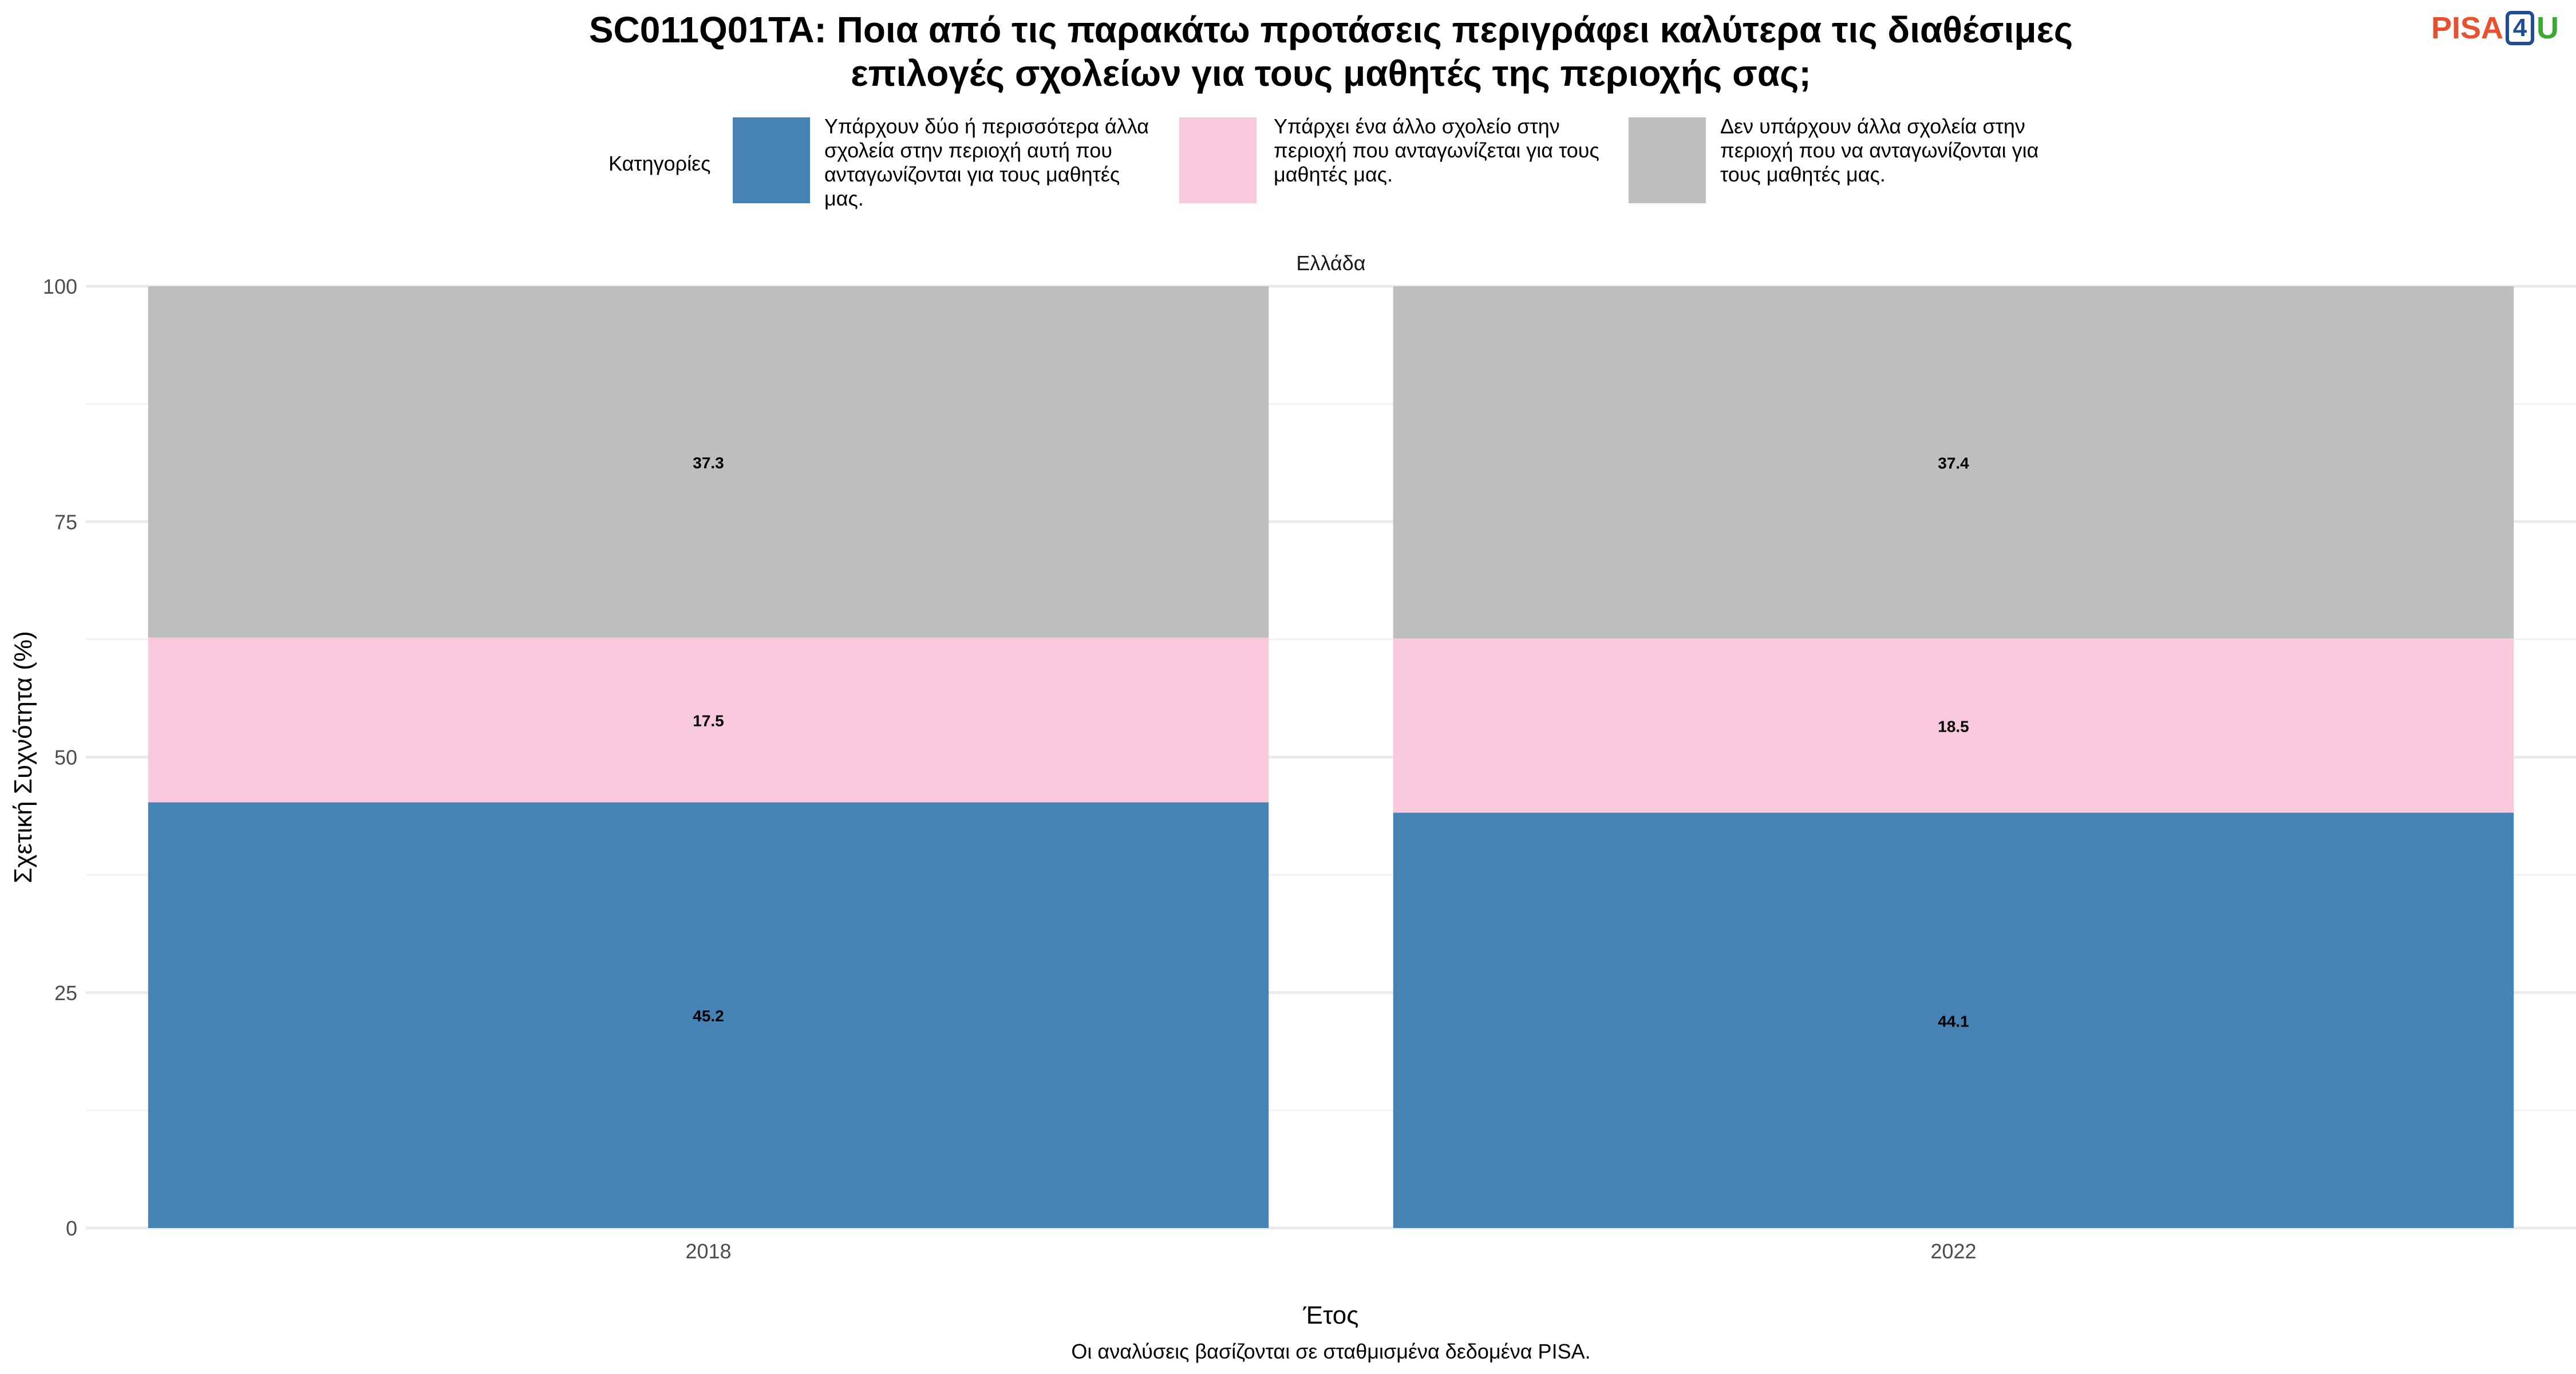  What do you see at coordinates (1953, 1251) in the screenshot?
I see `x-tick-label-2022: 2022` at bounding box center [1953, 1251].